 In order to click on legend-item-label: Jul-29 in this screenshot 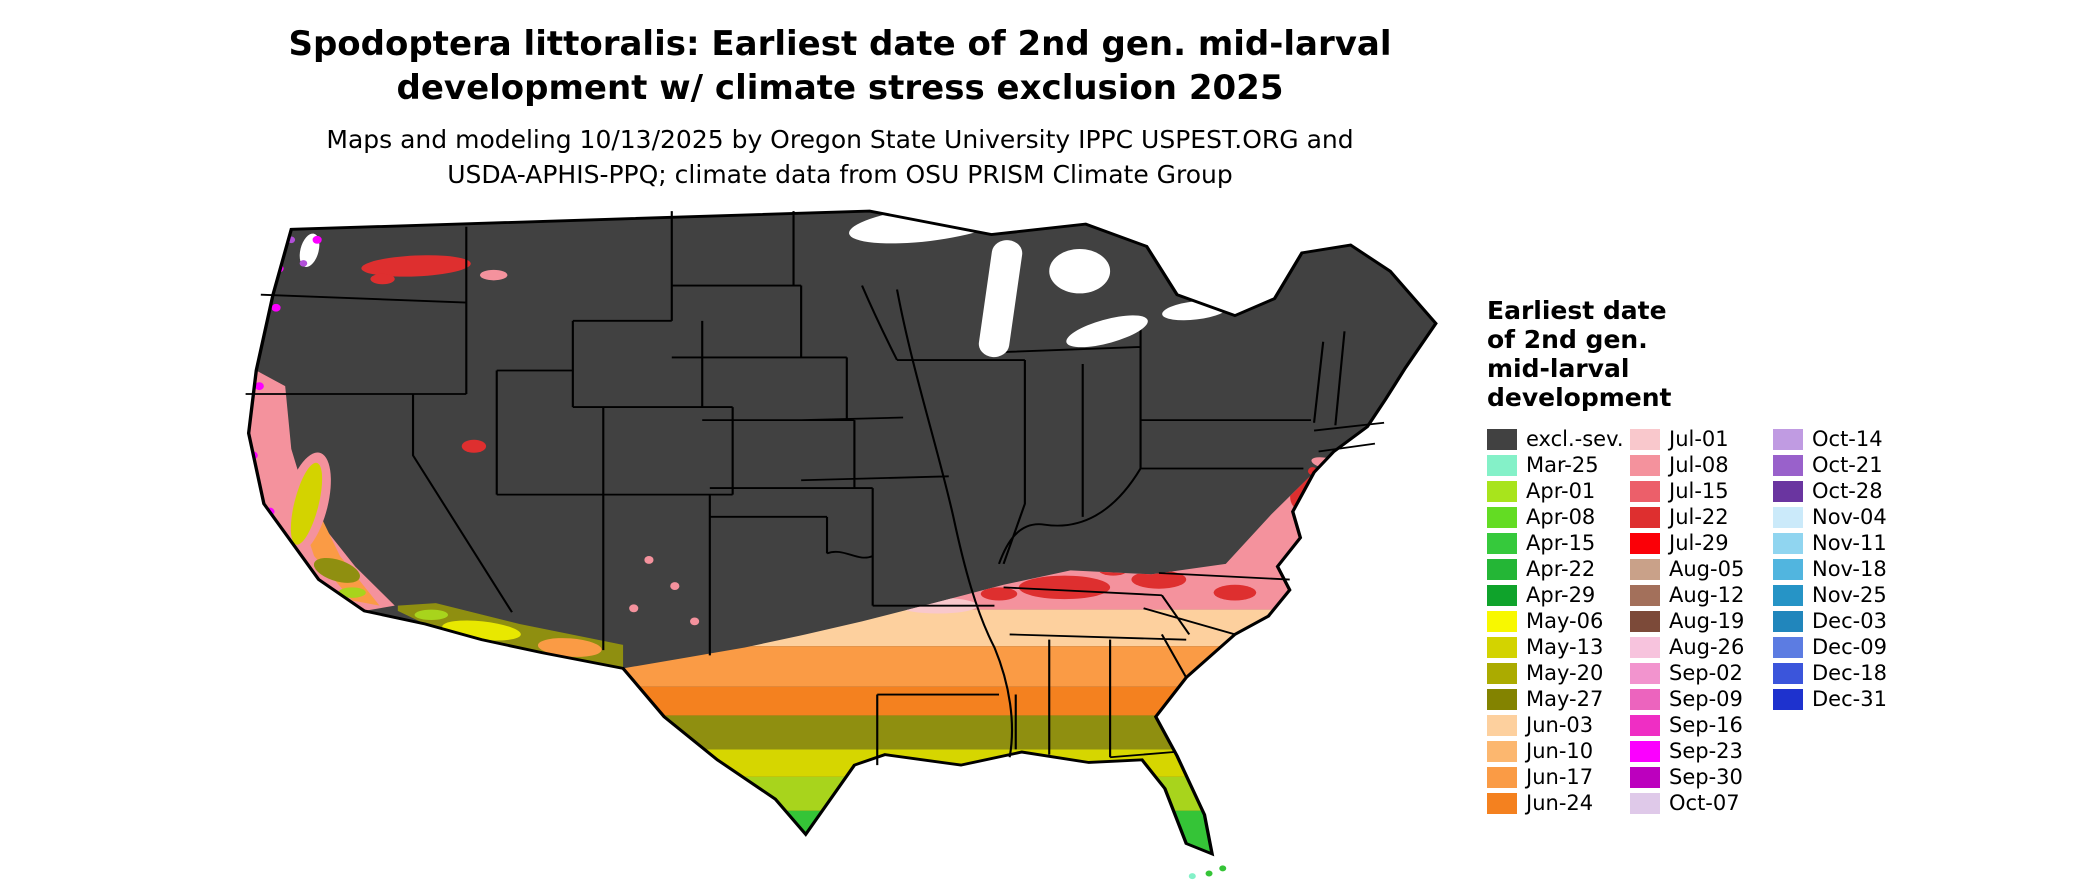, I will do `click(1699, 543)`.